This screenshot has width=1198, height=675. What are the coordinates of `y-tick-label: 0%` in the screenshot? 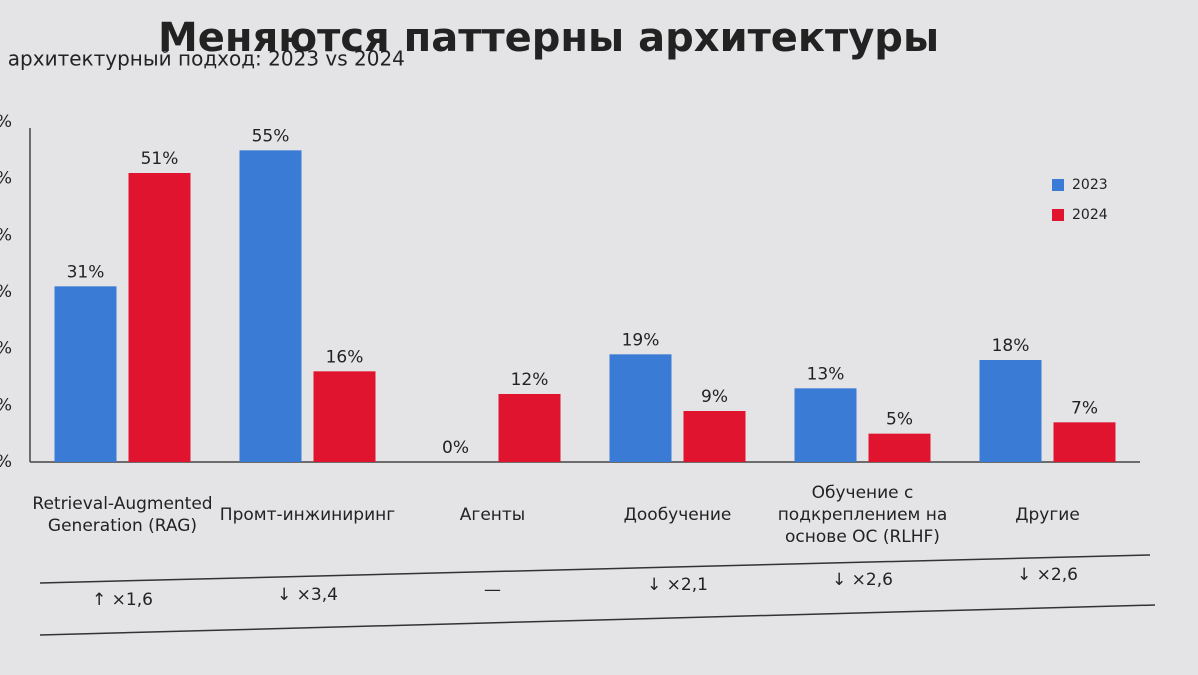 It's located at (6, 462).